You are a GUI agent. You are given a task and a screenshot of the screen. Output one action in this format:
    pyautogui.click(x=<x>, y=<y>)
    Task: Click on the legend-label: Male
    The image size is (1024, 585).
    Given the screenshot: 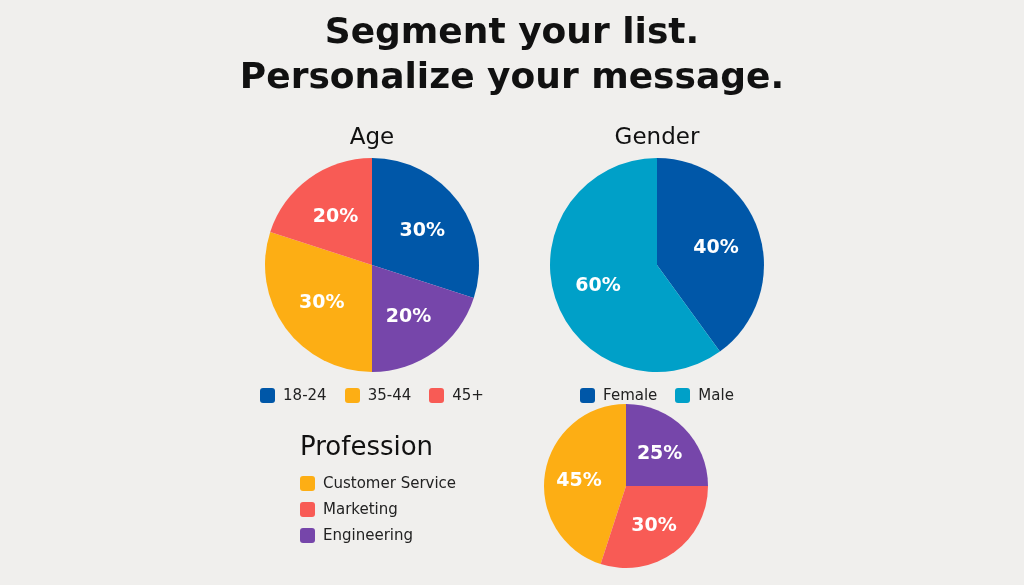 What is the action you would take?
    pyautogui.click(x=716, y=395)
    